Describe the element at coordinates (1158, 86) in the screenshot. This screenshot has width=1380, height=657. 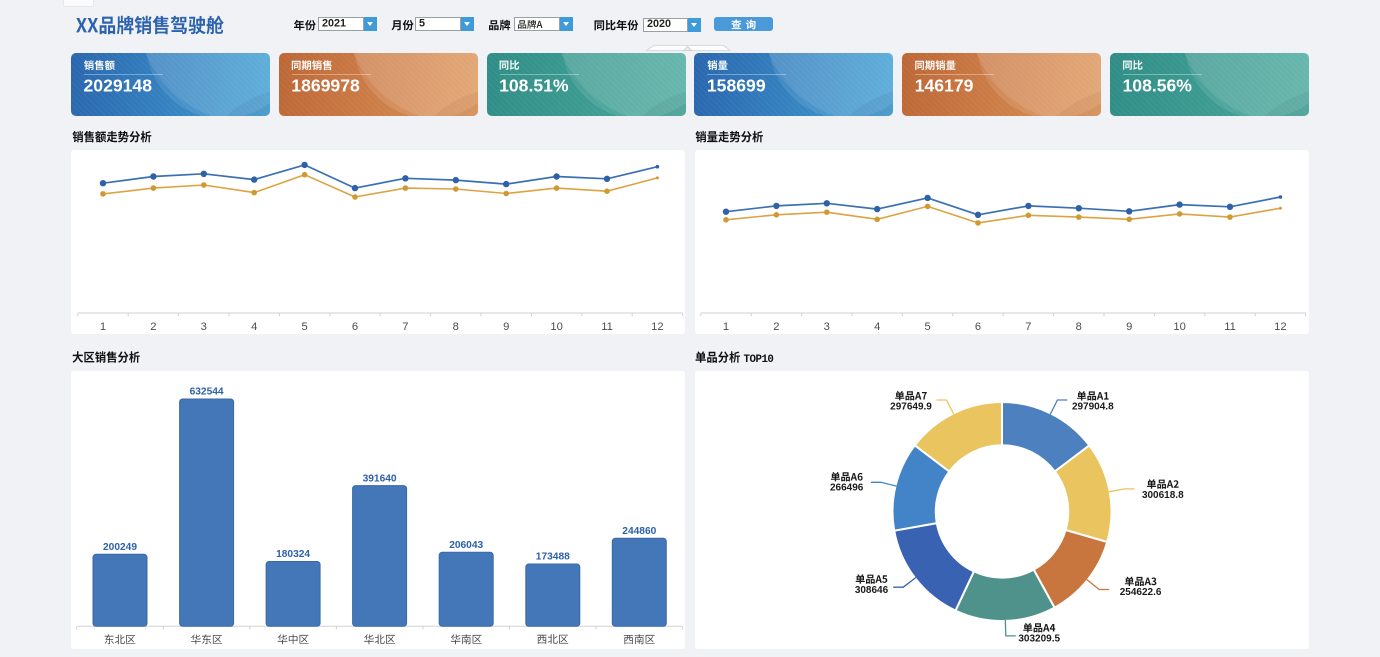
I see `svg-text: 108.56%` at that location.